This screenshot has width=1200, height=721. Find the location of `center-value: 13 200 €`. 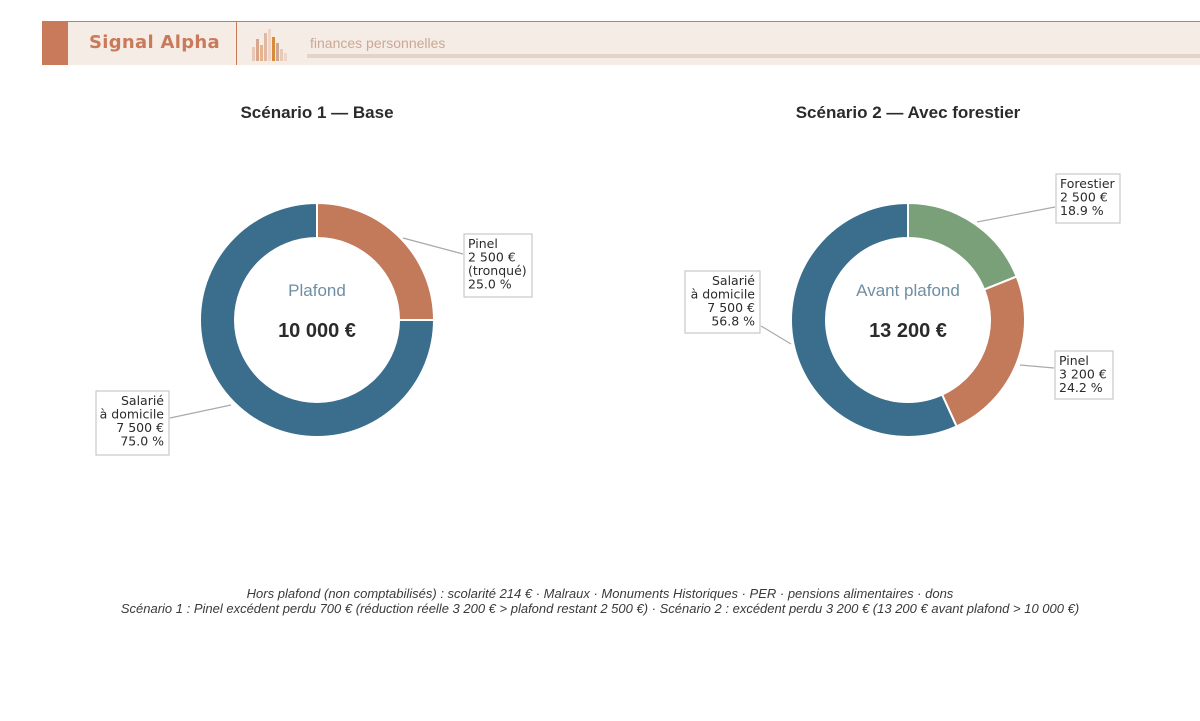

center-value: 13 200 € is located at coordinates (908, 331).